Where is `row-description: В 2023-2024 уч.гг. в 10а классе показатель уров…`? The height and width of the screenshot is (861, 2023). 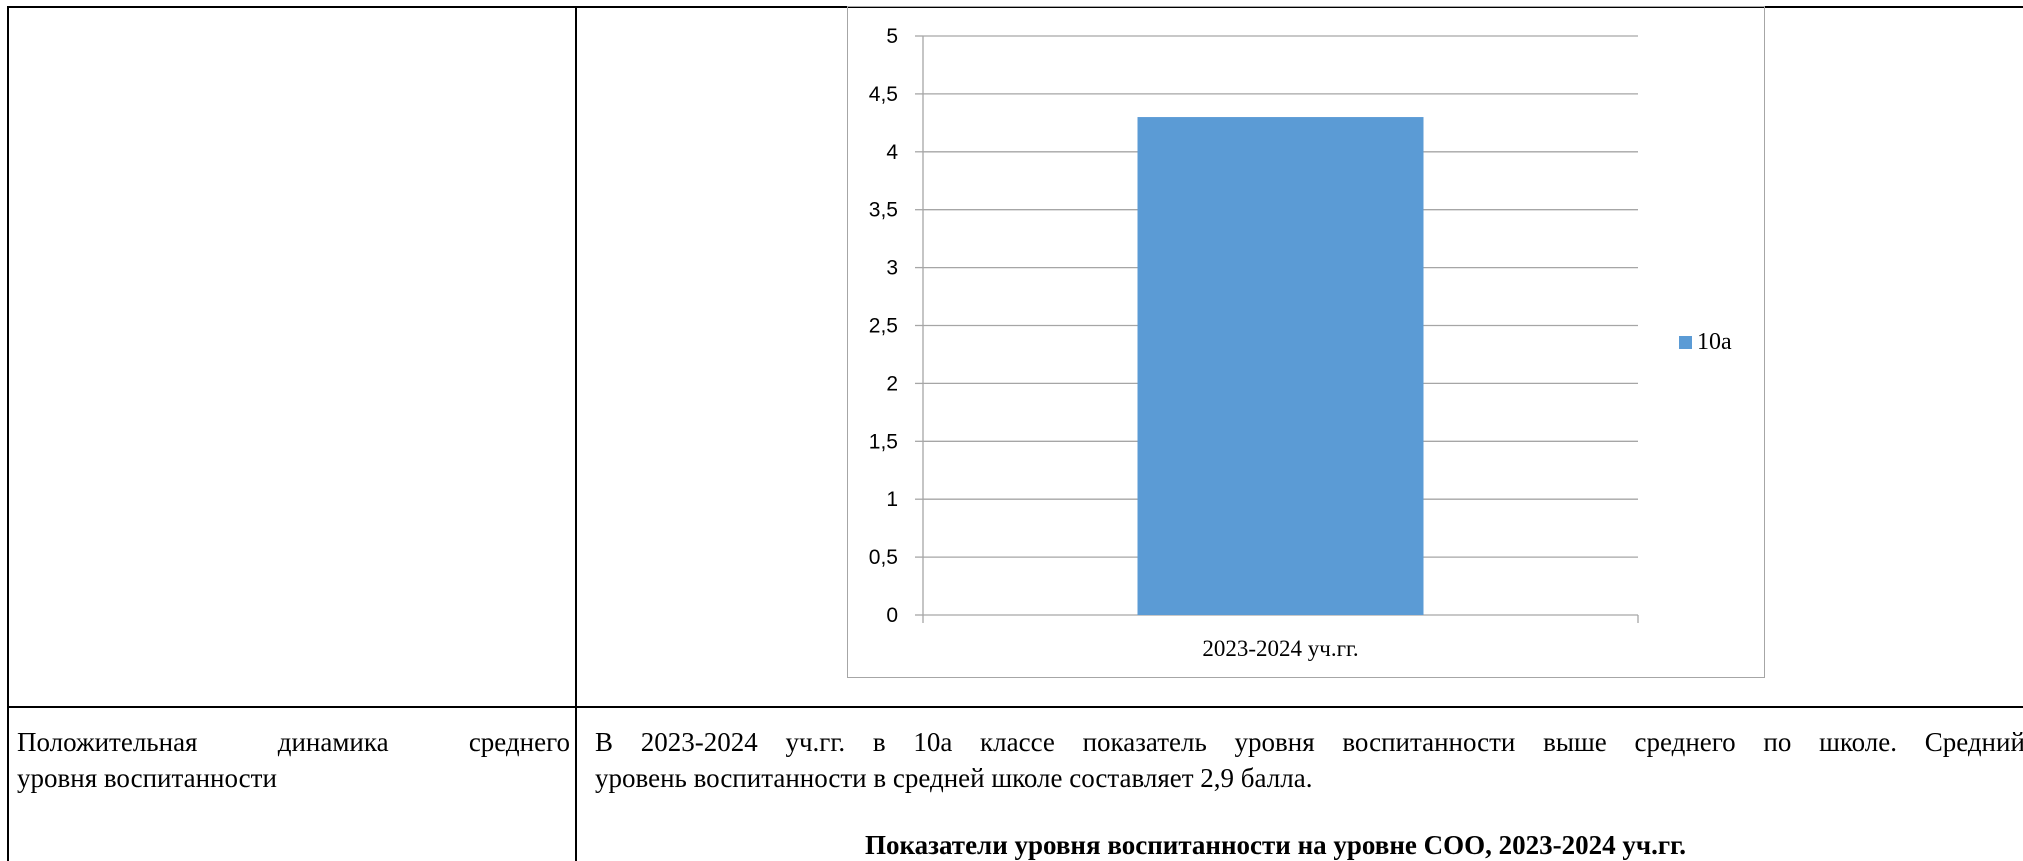
row-description: В 2023-2024 уч.гг. в 10а классе показатель уров… is located at coordinates (1309, 760).